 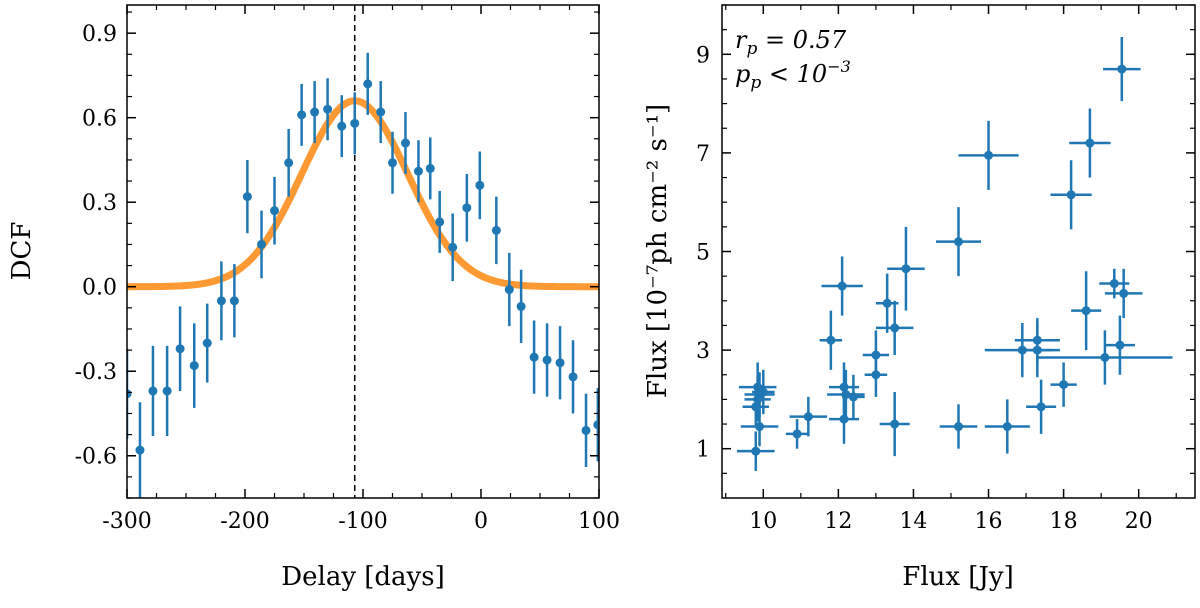 I want to click on dcf-xtick-label: -200, so click(x=244, y=521).